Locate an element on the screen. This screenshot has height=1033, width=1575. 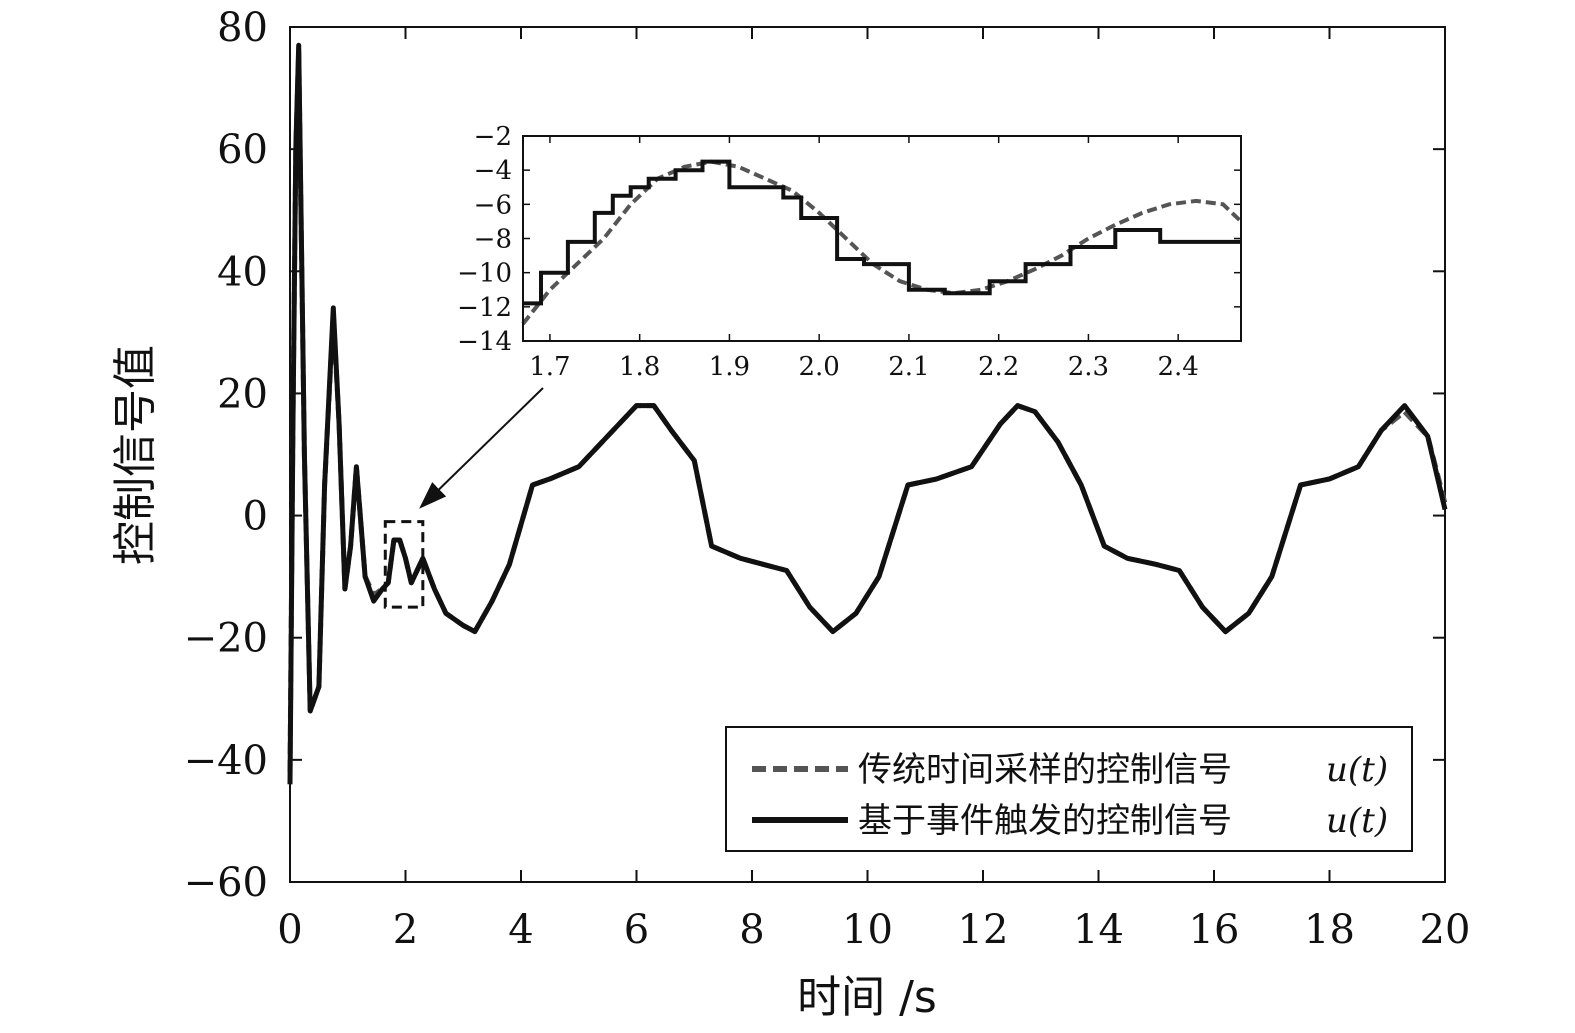
inset-y-tick-label: −6 is located at coordinates (493, 205).